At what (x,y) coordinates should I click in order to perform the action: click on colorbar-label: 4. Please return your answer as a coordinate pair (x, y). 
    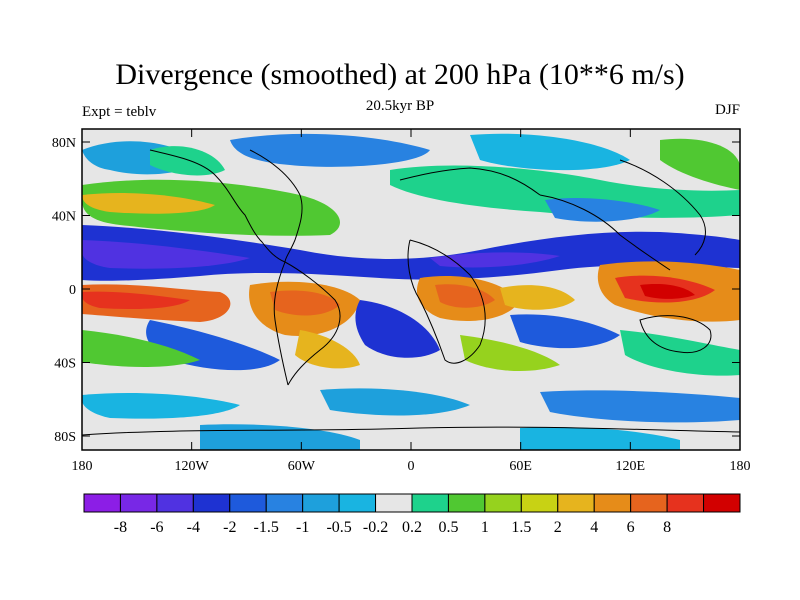
    Looking at the image, I should click on (594, 527).